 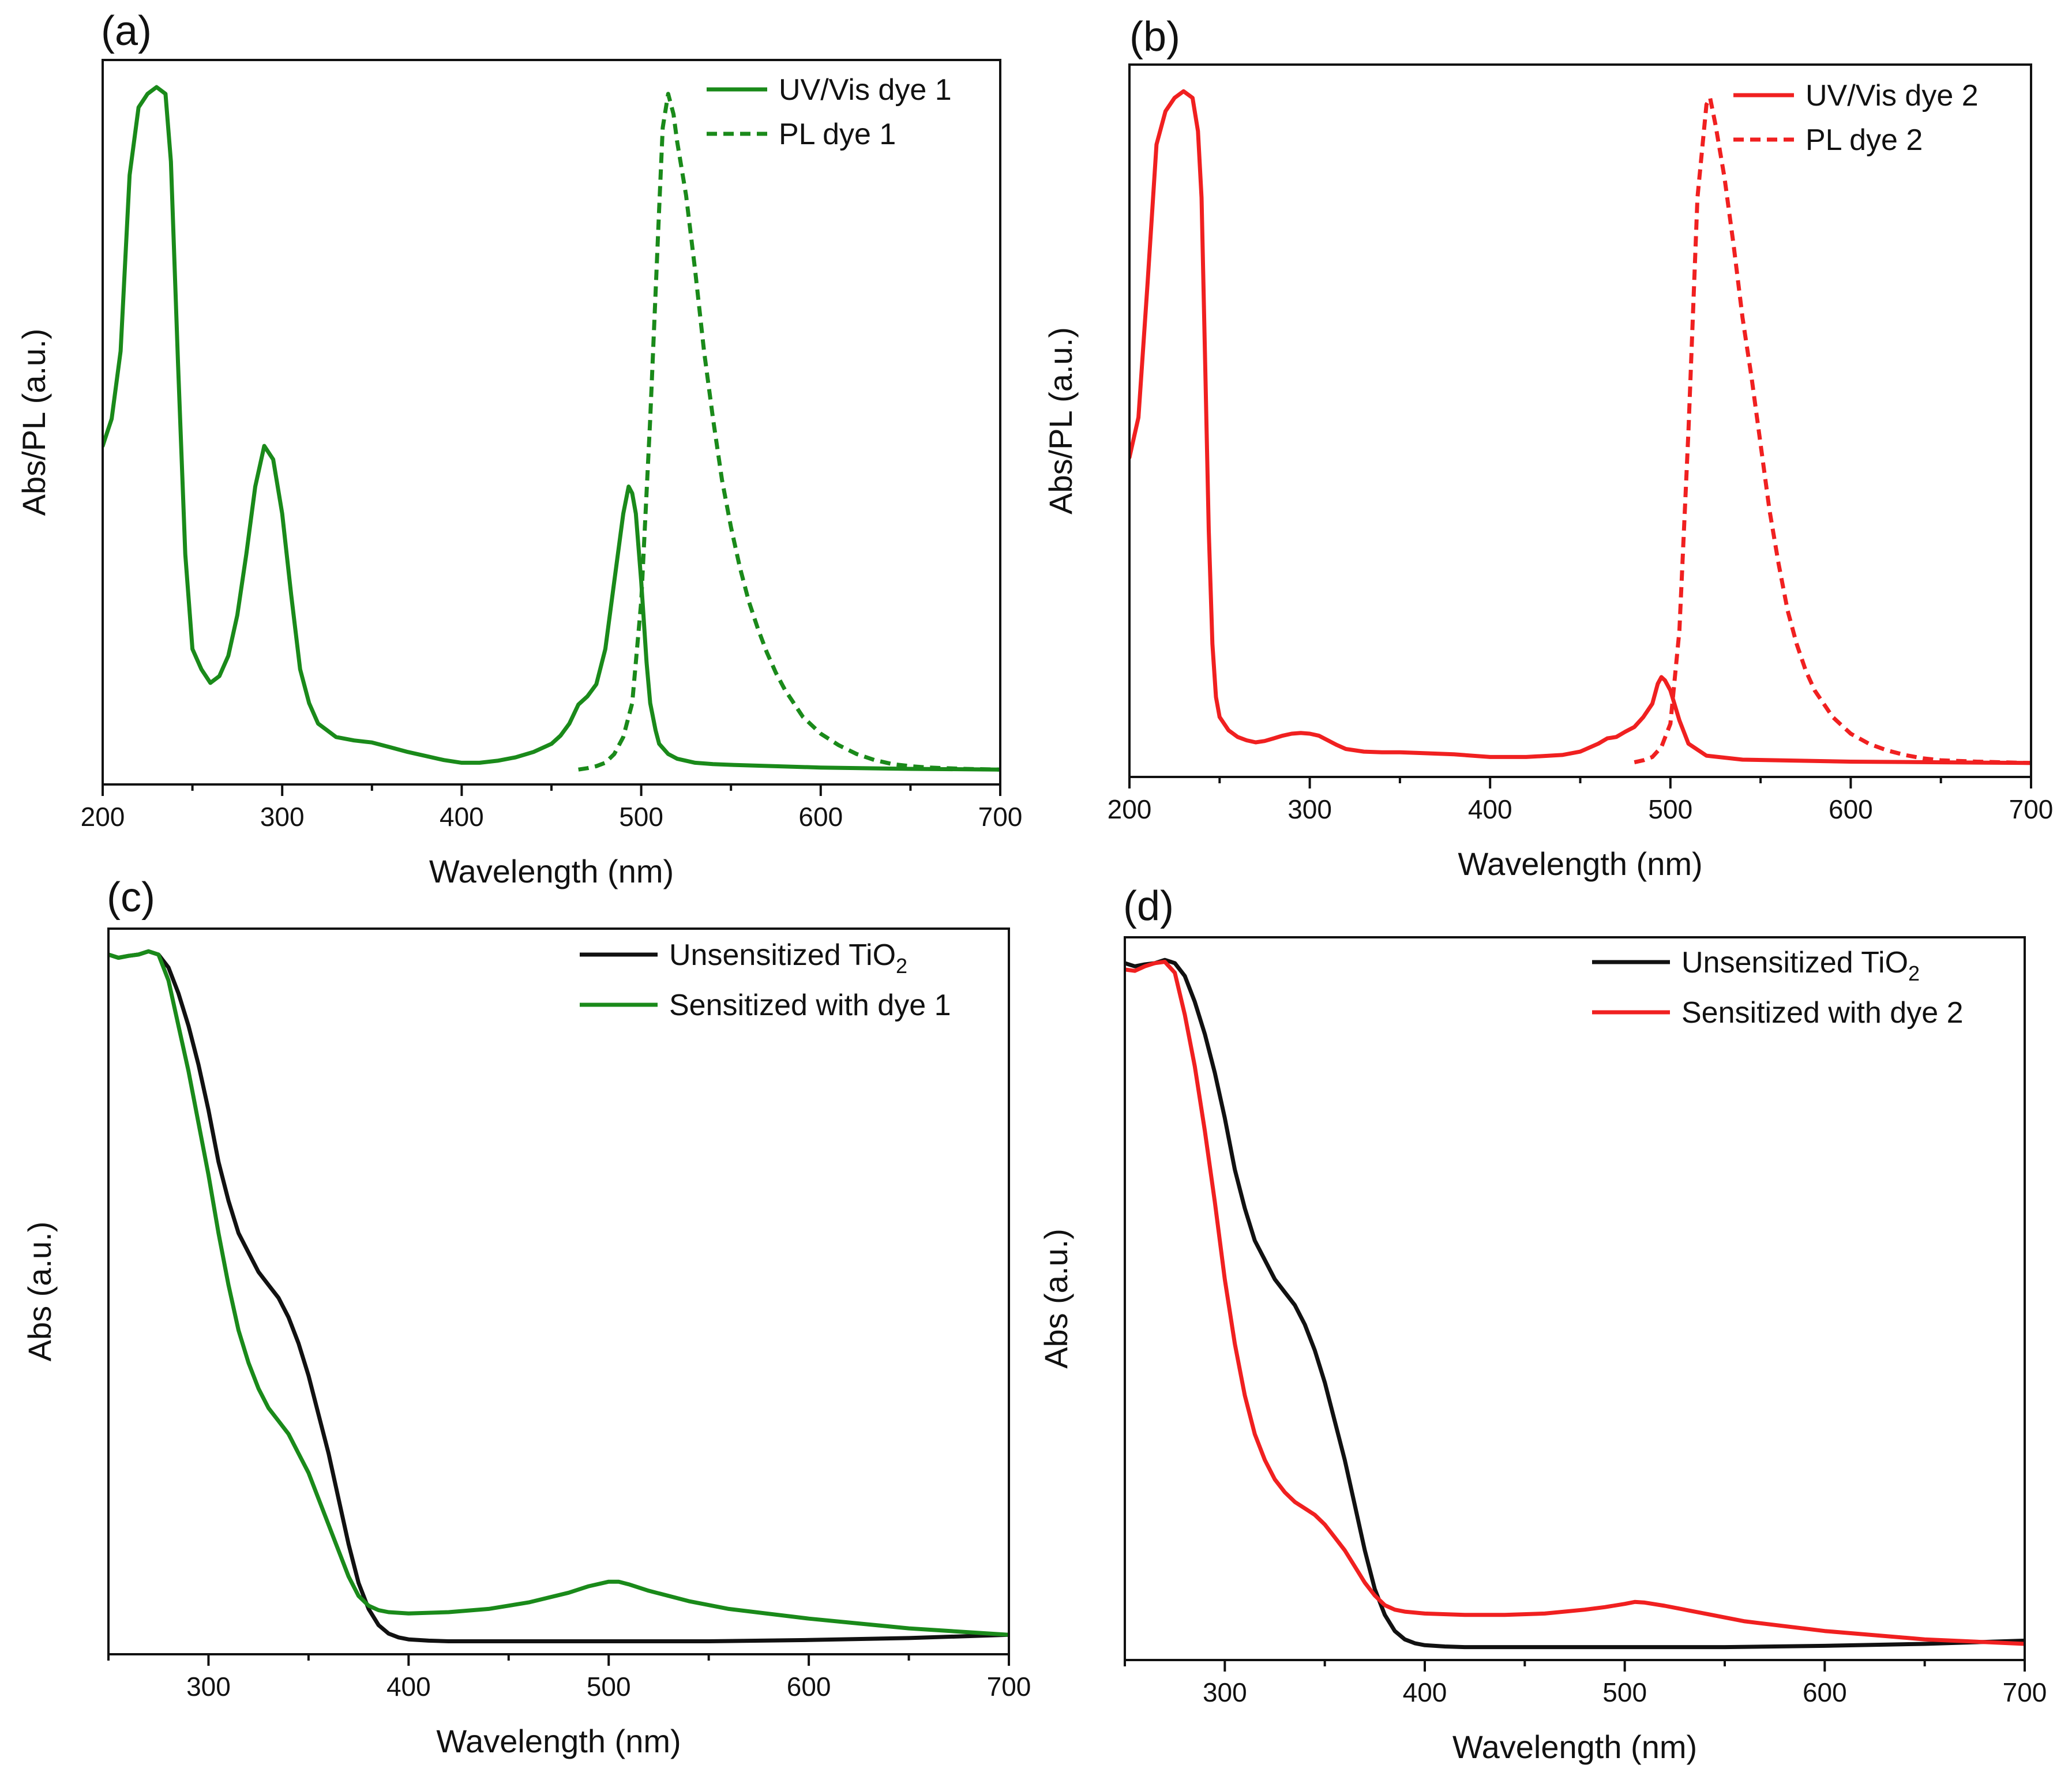 I want to click on legend-label: Sensitized with dye 2, so click(x=1822, y=1013).